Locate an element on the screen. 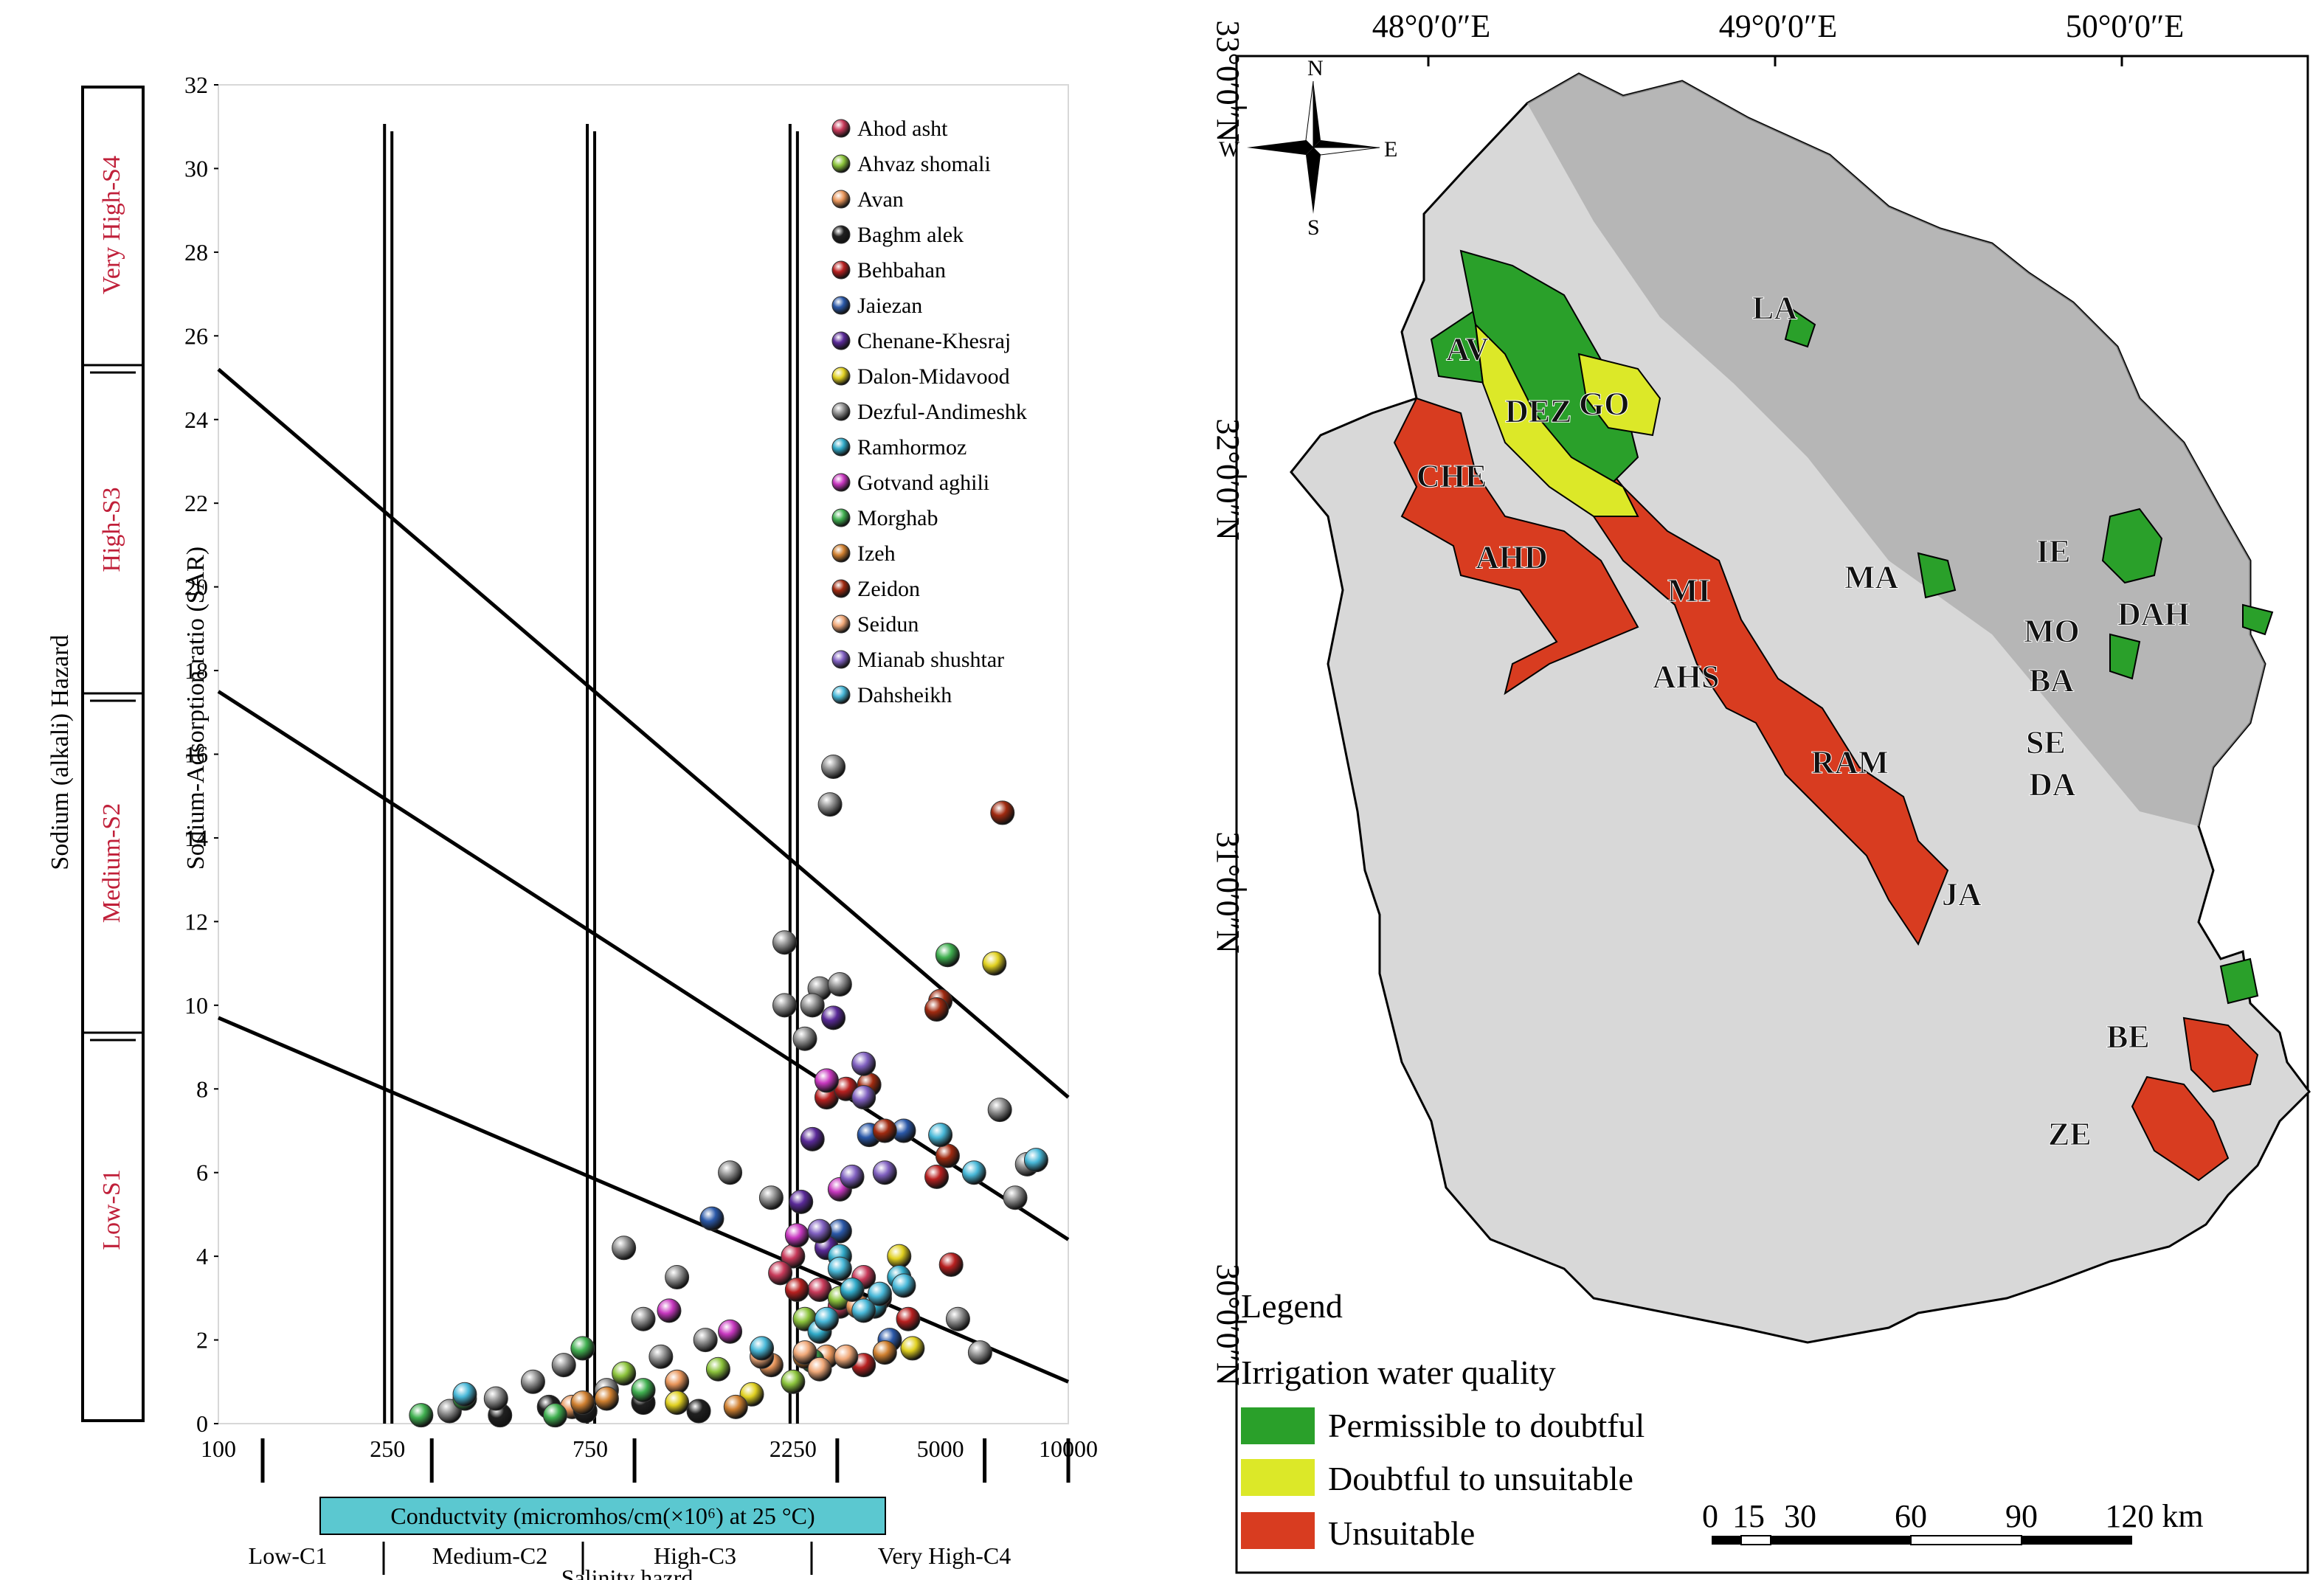 This screenshot has height=1580, width=2324. region-label-che: CHE is located at coordinates (1452, 476).